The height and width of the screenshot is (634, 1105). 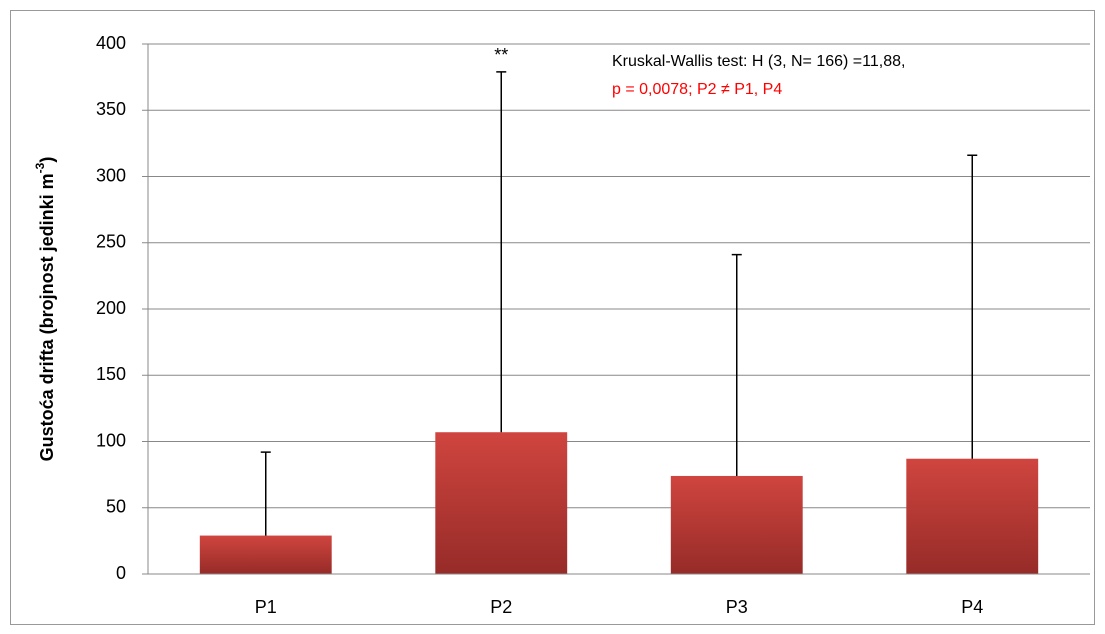 I want to click on y-tick-label: 300, so click(x=111, y=175).